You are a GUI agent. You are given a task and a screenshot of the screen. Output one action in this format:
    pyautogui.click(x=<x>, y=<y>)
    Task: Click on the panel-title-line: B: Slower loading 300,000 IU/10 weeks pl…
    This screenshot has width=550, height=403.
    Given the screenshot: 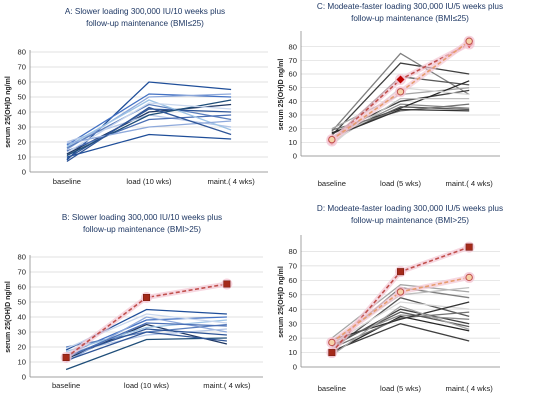 What is the action you would take?
    pyautogui.click(x=142, y=217)
    